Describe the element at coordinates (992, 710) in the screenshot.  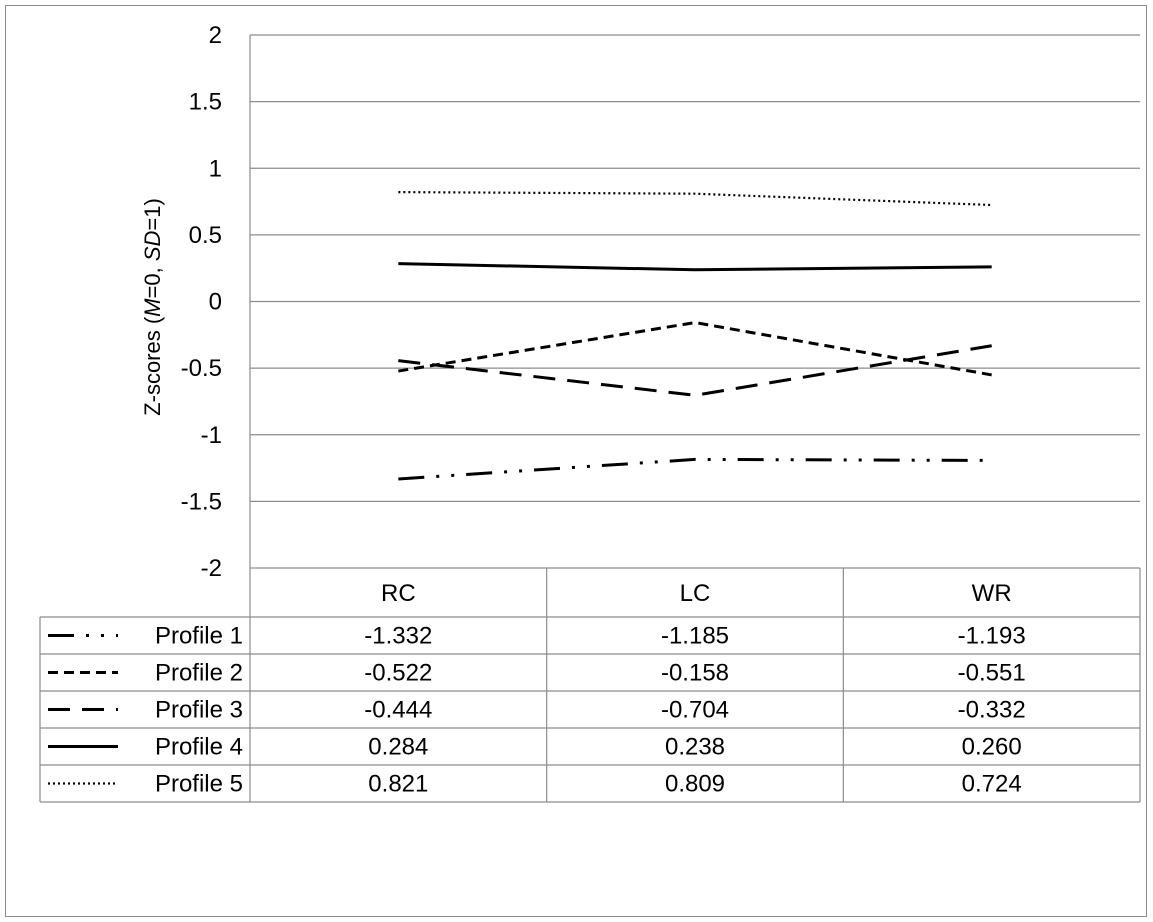
I see `data-value-label: -0.332` at that location.